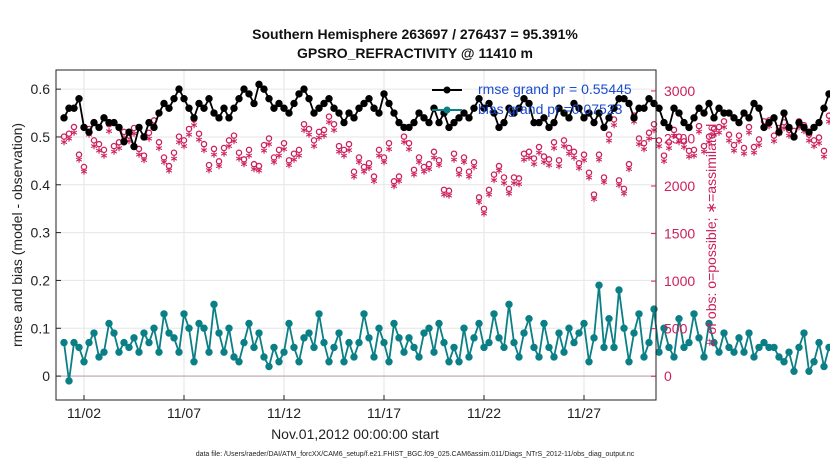 This screenshot has height=470, width=830. What do you see at coordinates (284, 413) in the screenshot?
I see `x-tick-label: 11/12` at bounding box center [284, 413].